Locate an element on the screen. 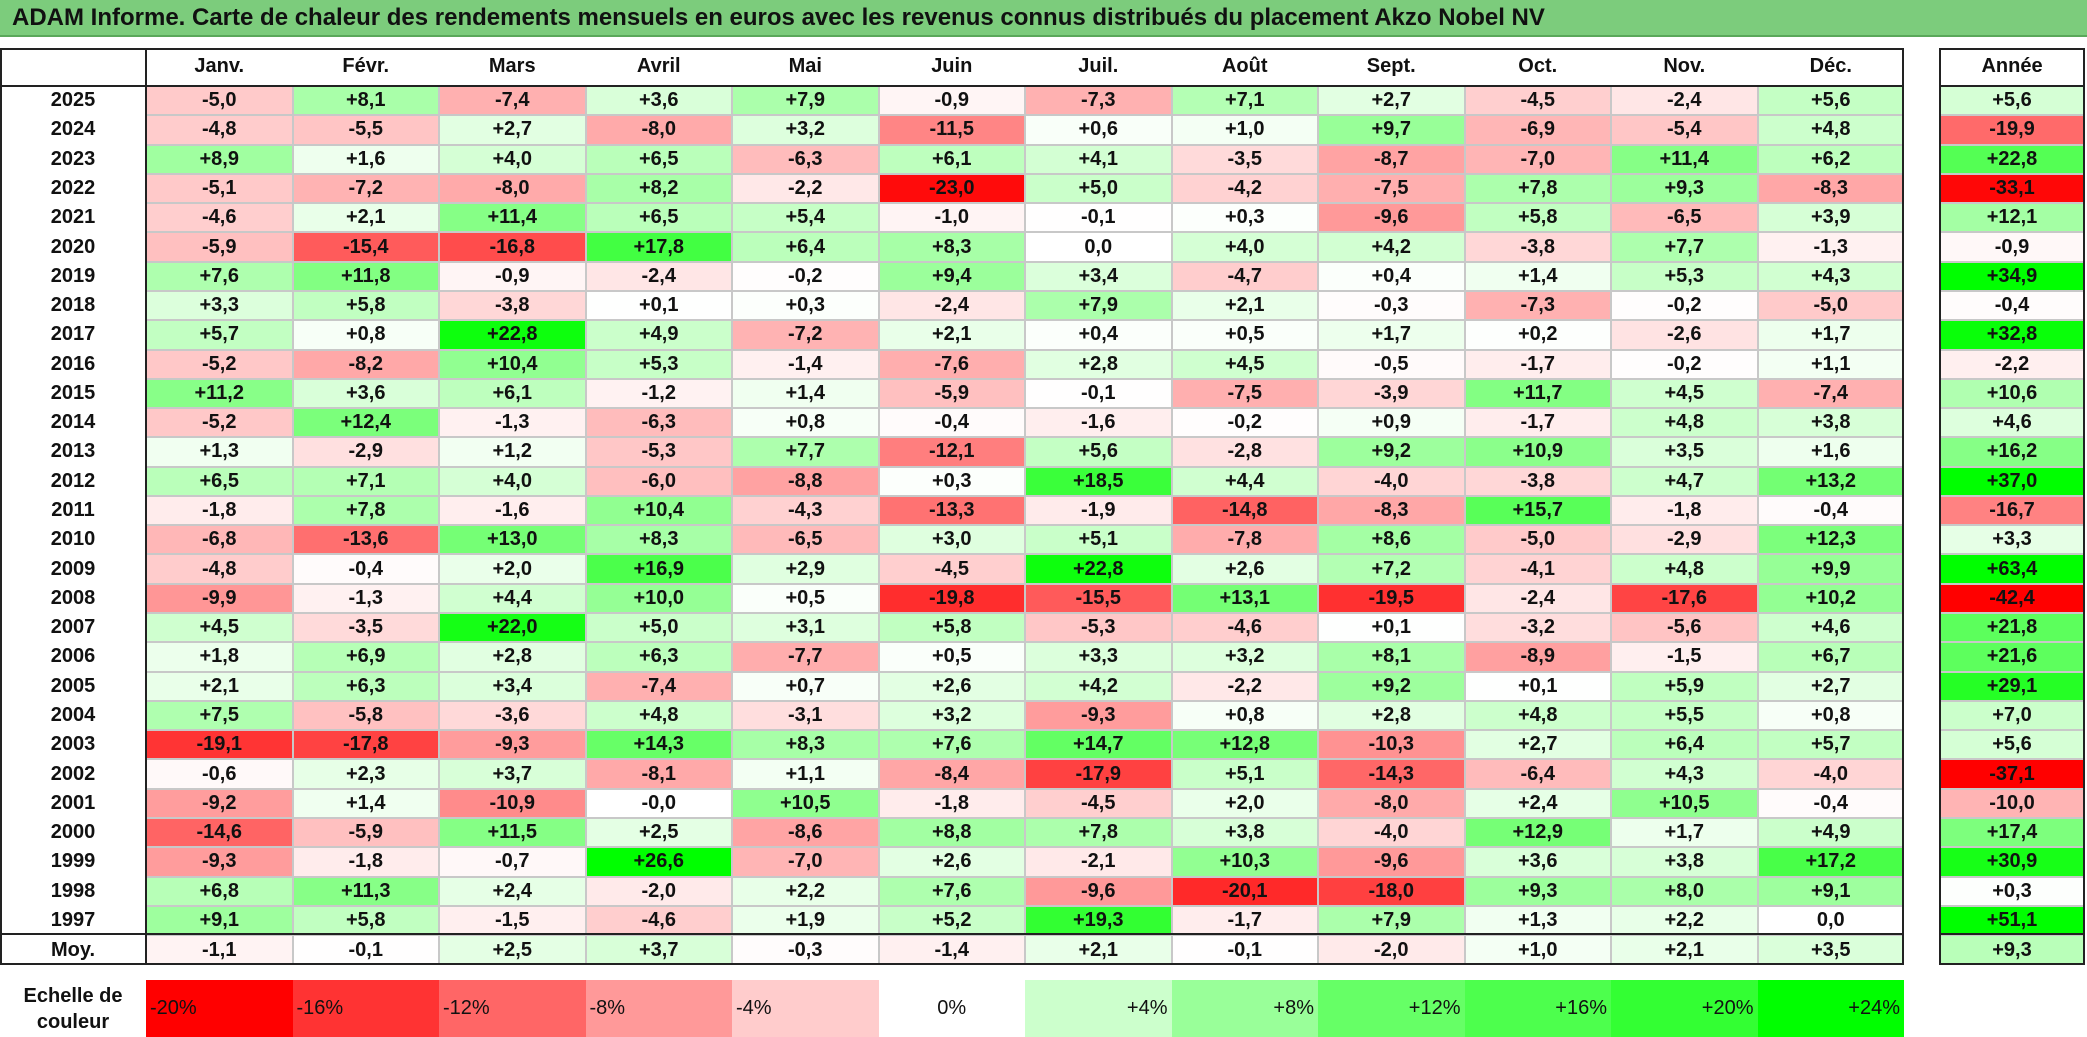 This screenshot has width=2087, height=1037. heatmap-cell: -7,0 is located at coordinates (805, 862).